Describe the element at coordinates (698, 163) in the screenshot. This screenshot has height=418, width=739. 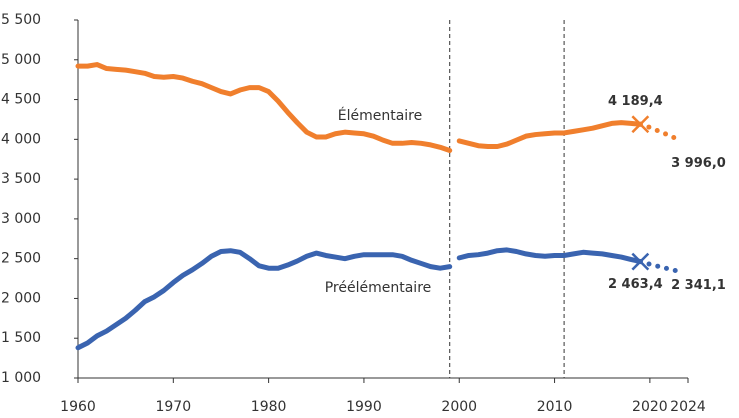
I see `value-label: 3 996,0` at that location.